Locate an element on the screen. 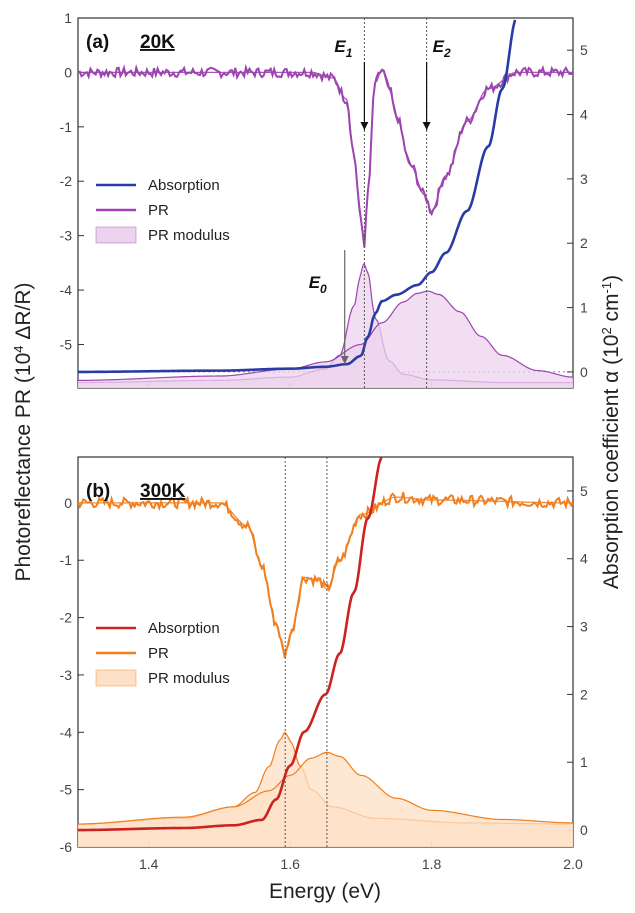  x-tick-label: 1.4 is located at coordinates (149, 864).